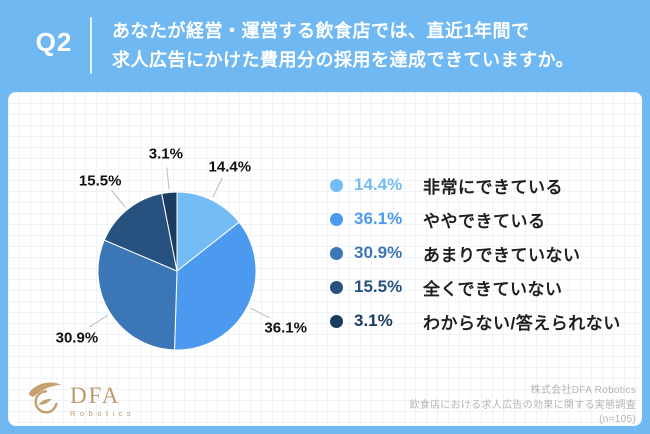 This screenshot has height=434, width=650. Describe the element at coordinates (373, 320) in the screenshot. I see `legend-percent: 3.1%` at that location.